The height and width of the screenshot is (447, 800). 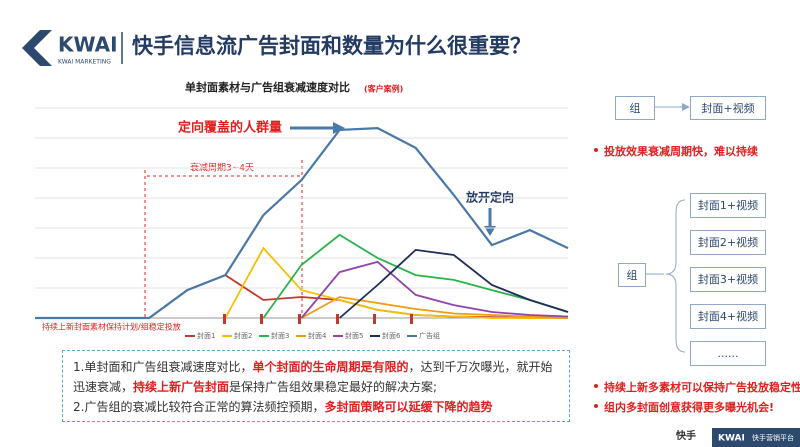 What do you see at coordinates (773, 437) in the screenshot?
I see `footer-platform: 快手营销平台` at bounding box center [773, 437].